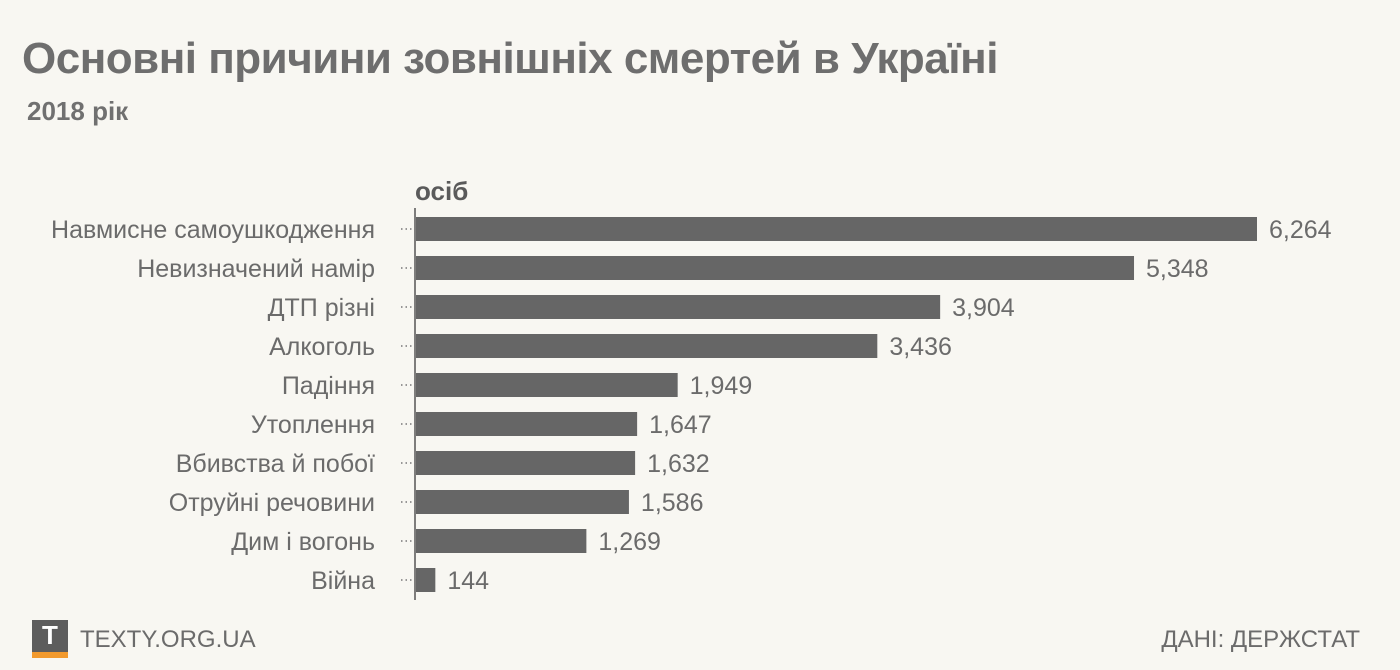  I want to click on logo-accent-bar, so click(50, 655).